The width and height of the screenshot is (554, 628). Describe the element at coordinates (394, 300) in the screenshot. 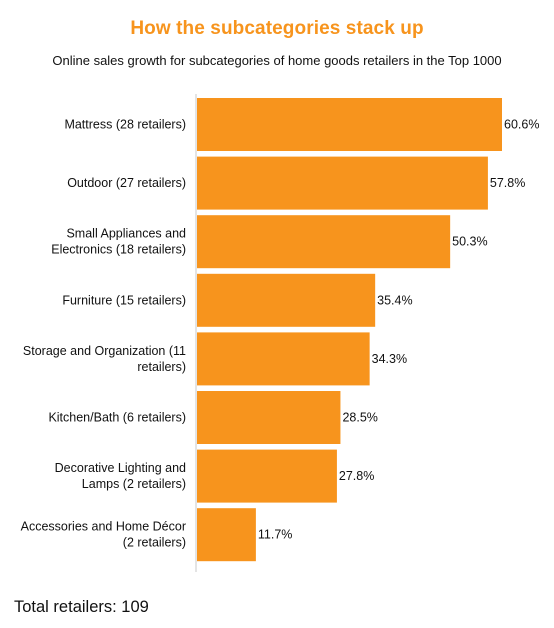

I see `value-label: 35.4%` at that location.